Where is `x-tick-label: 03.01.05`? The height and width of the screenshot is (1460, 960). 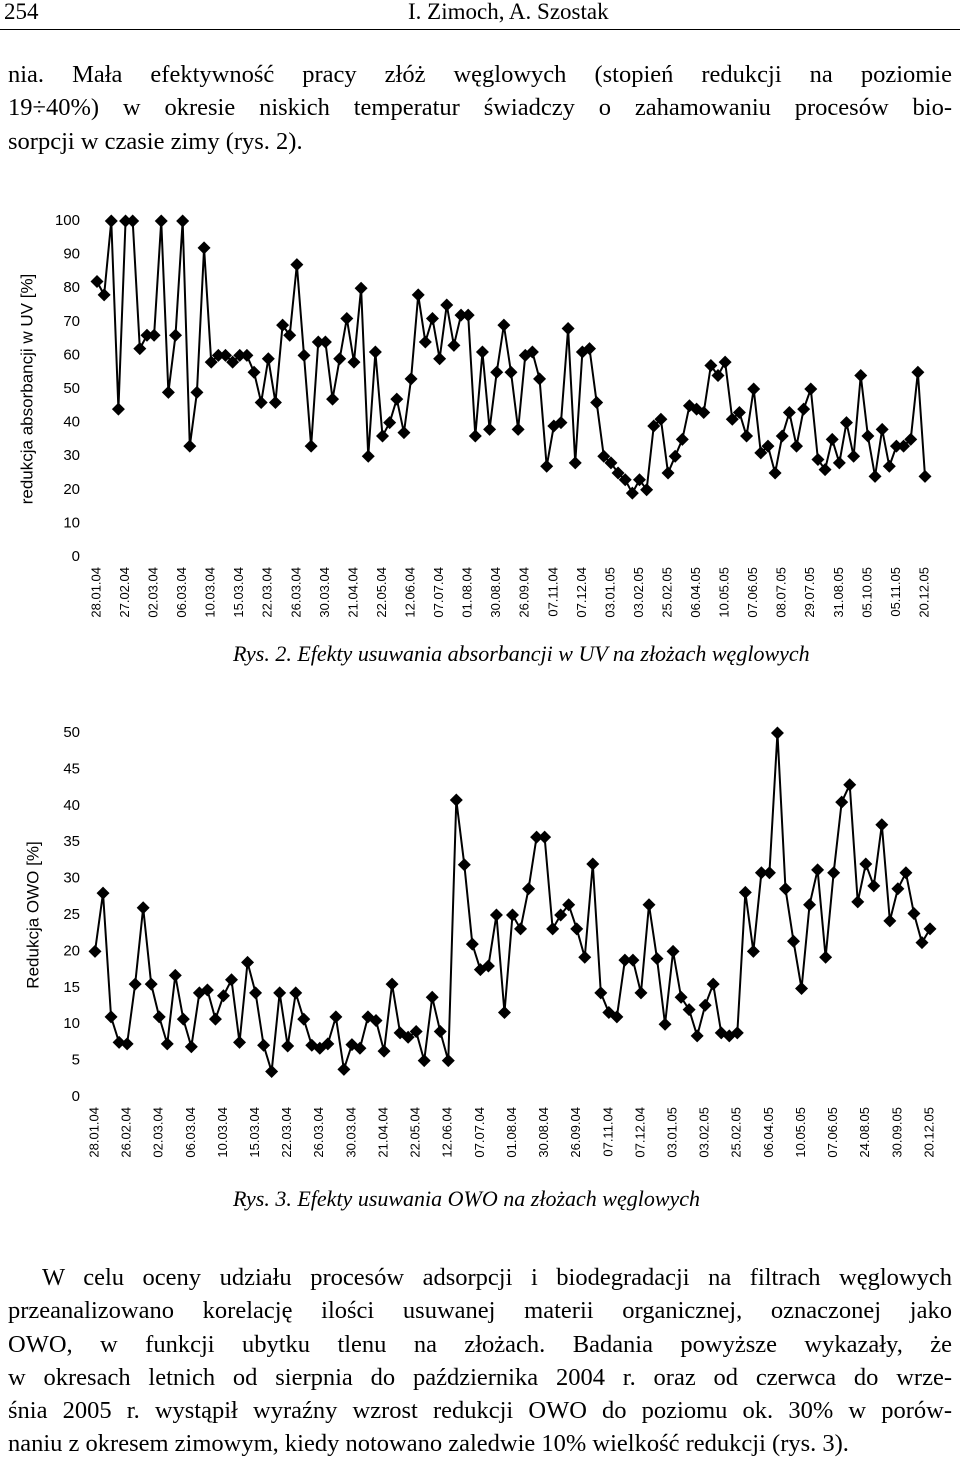
x-tick-label: 03.01.05 is located at coordinates (672, 1132).